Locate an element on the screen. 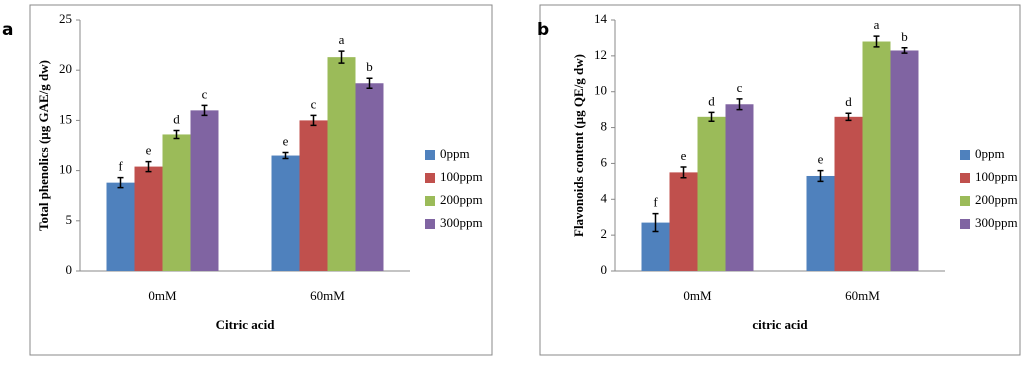  y-tick-label: 15 is located at coordinates (65, 118).